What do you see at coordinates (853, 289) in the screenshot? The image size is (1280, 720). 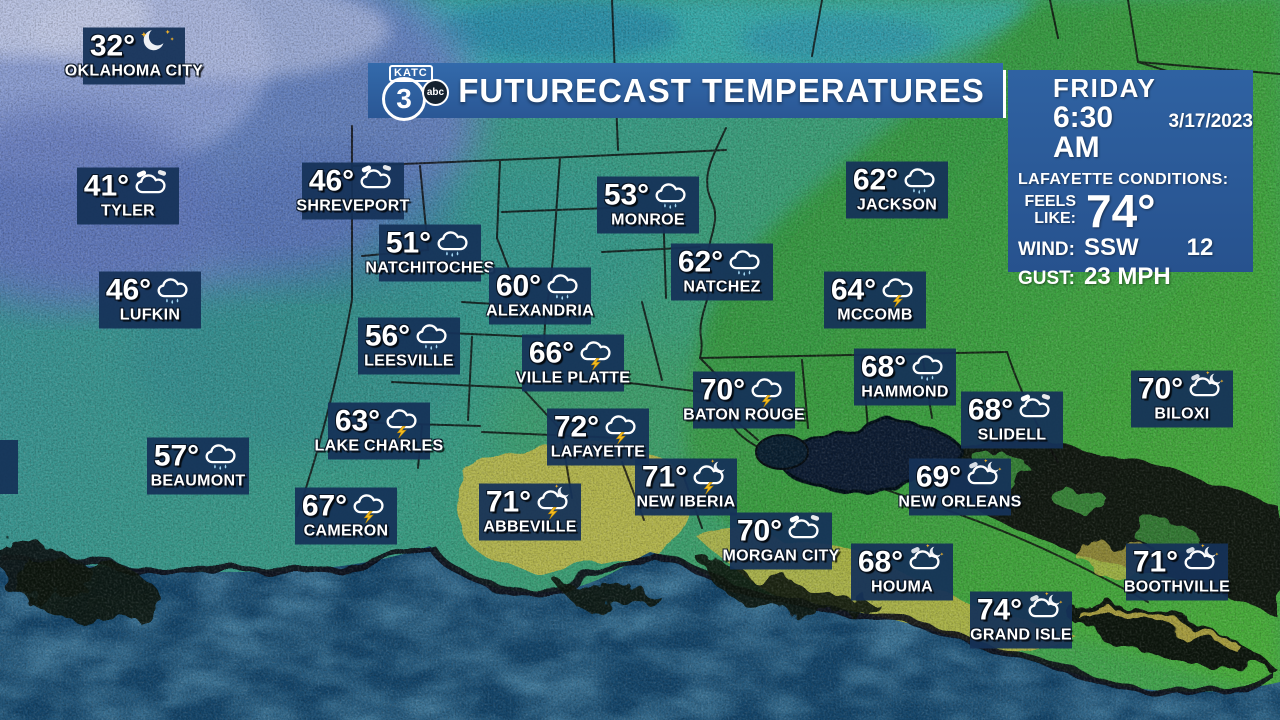 I see `temperature-value: 64°` at bounding box center [853, 289].